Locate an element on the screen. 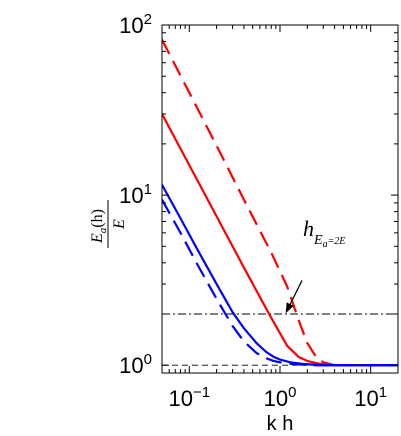 Image resolution: width=401 pixels, height=436 pixels. x-tick-labels: 10⁻¹ 10⁰ 10¹ is located at coordinates (278, 397).